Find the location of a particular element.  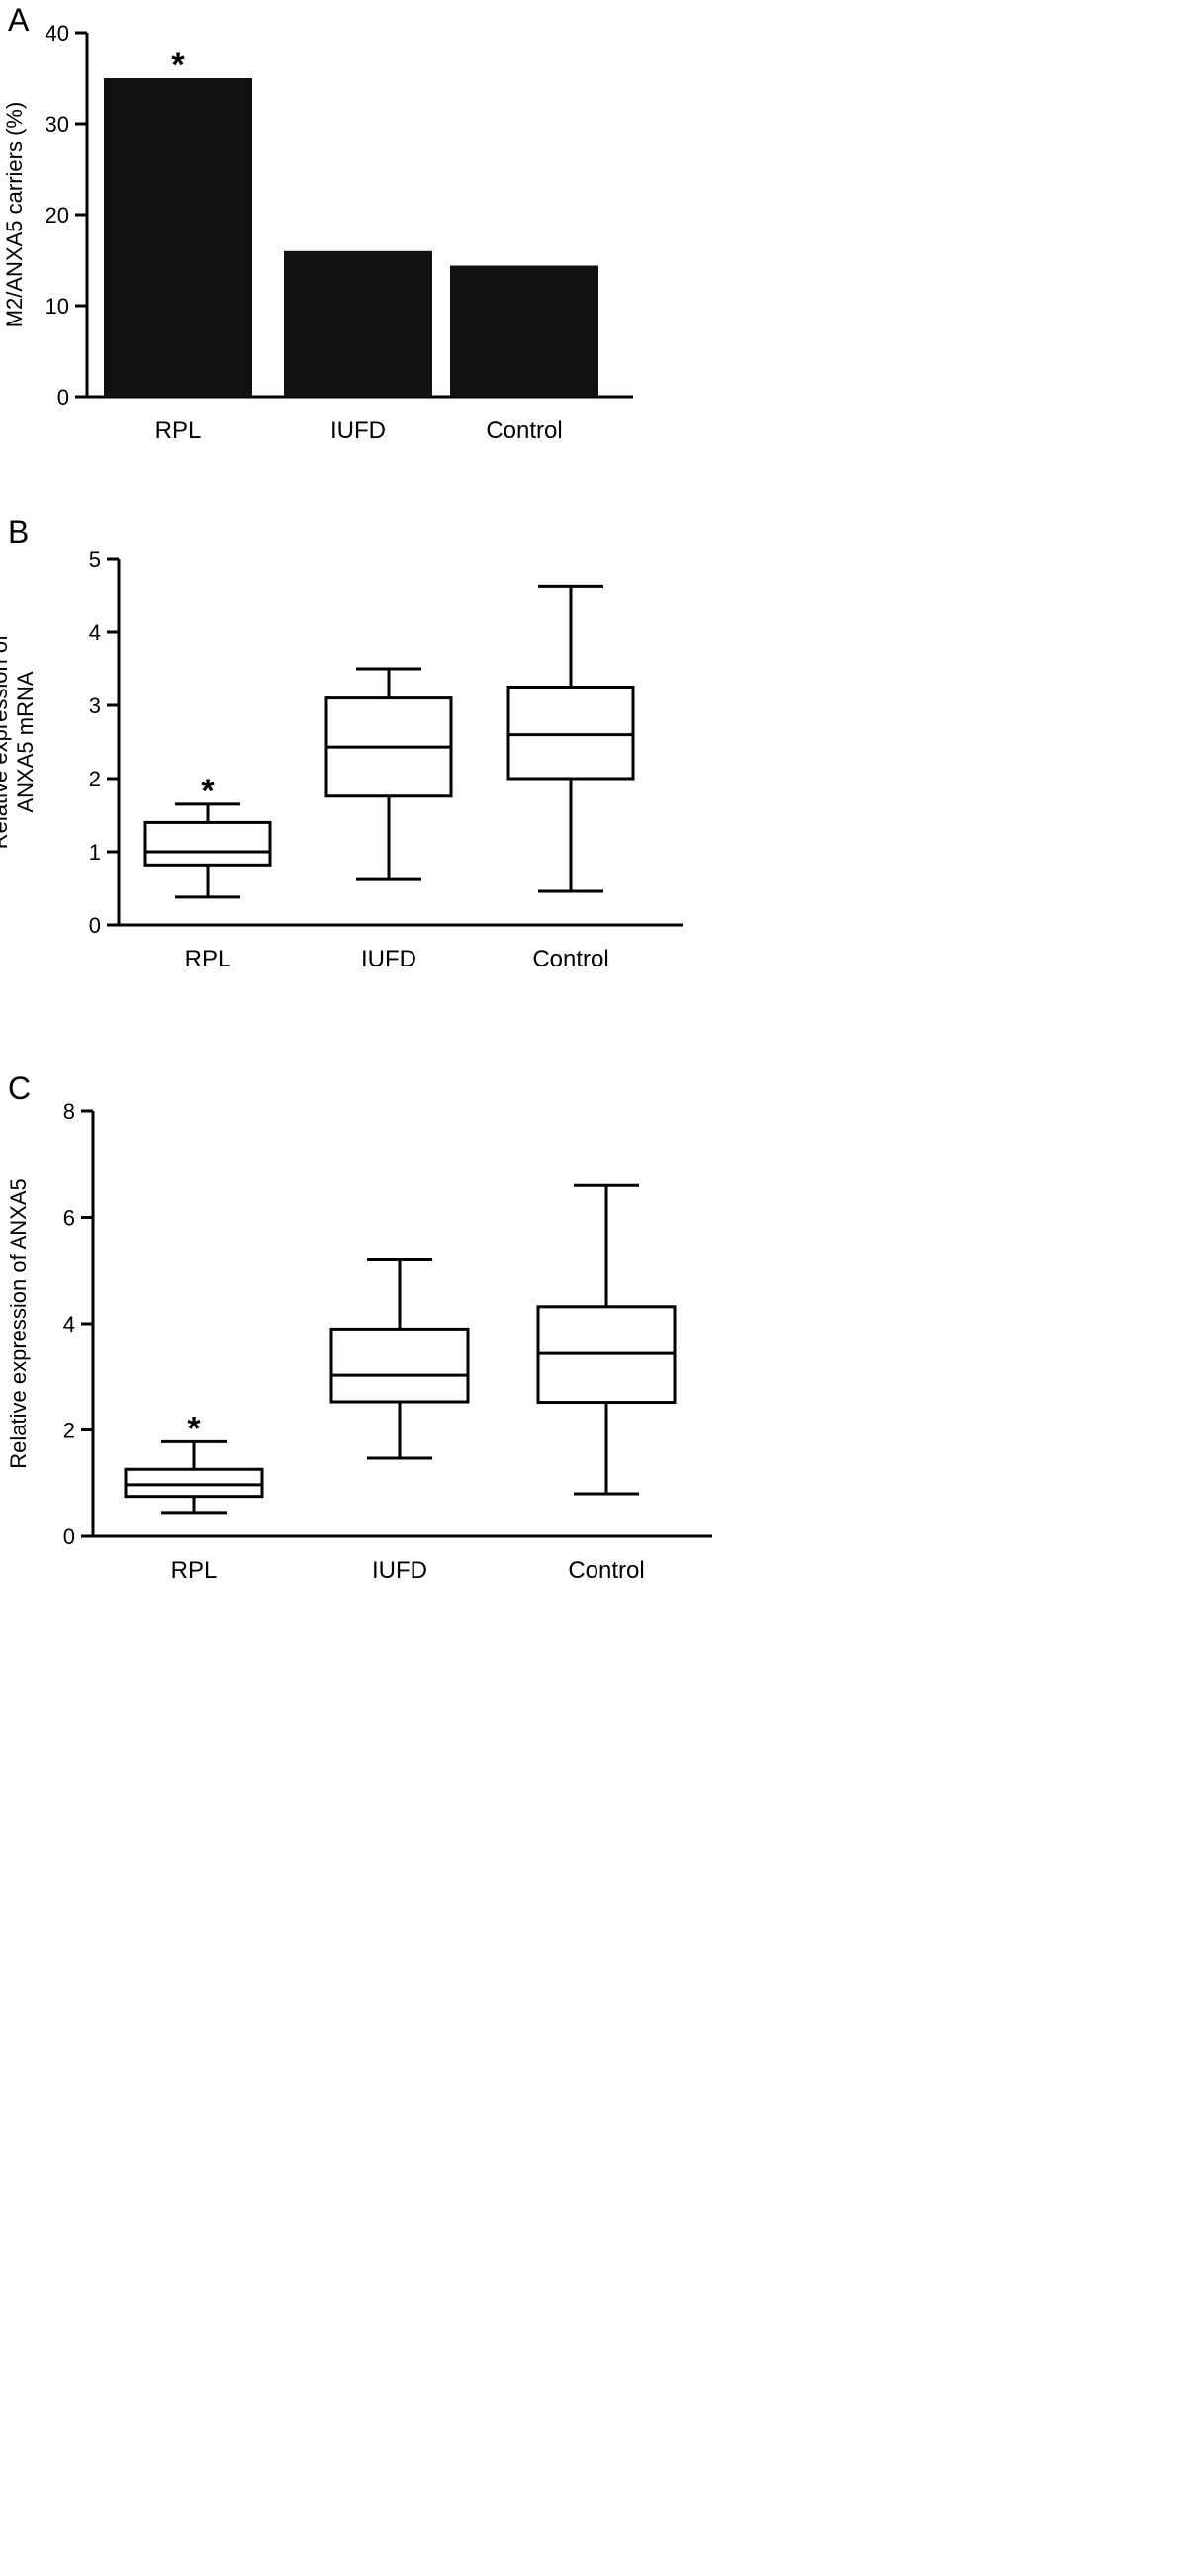

bar-control is located at coordinates (524, 331).